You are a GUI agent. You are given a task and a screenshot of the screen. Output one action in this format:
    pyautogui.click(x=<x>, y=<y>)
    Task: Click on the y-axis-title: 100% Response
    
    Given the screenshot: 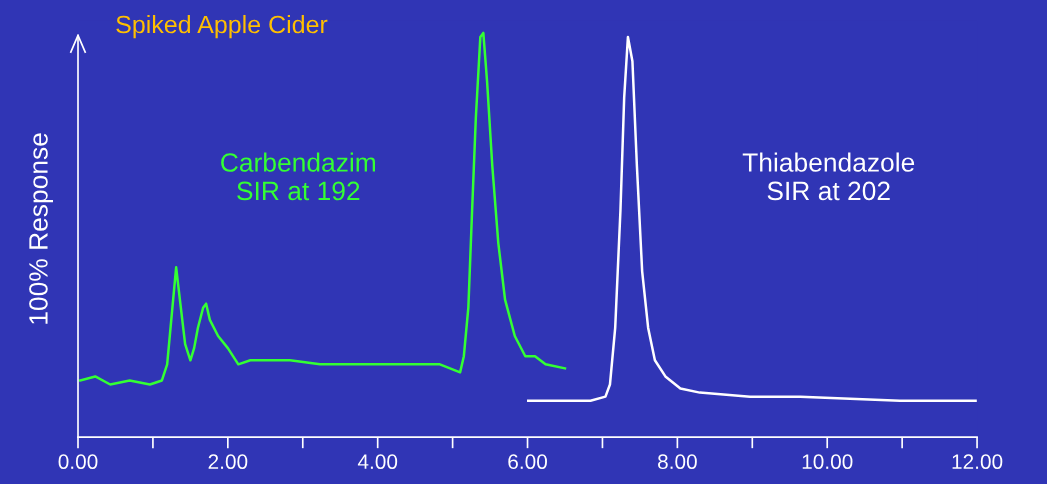 What is the action you would take?
    pyautogui.click(x=41, y=228)
    